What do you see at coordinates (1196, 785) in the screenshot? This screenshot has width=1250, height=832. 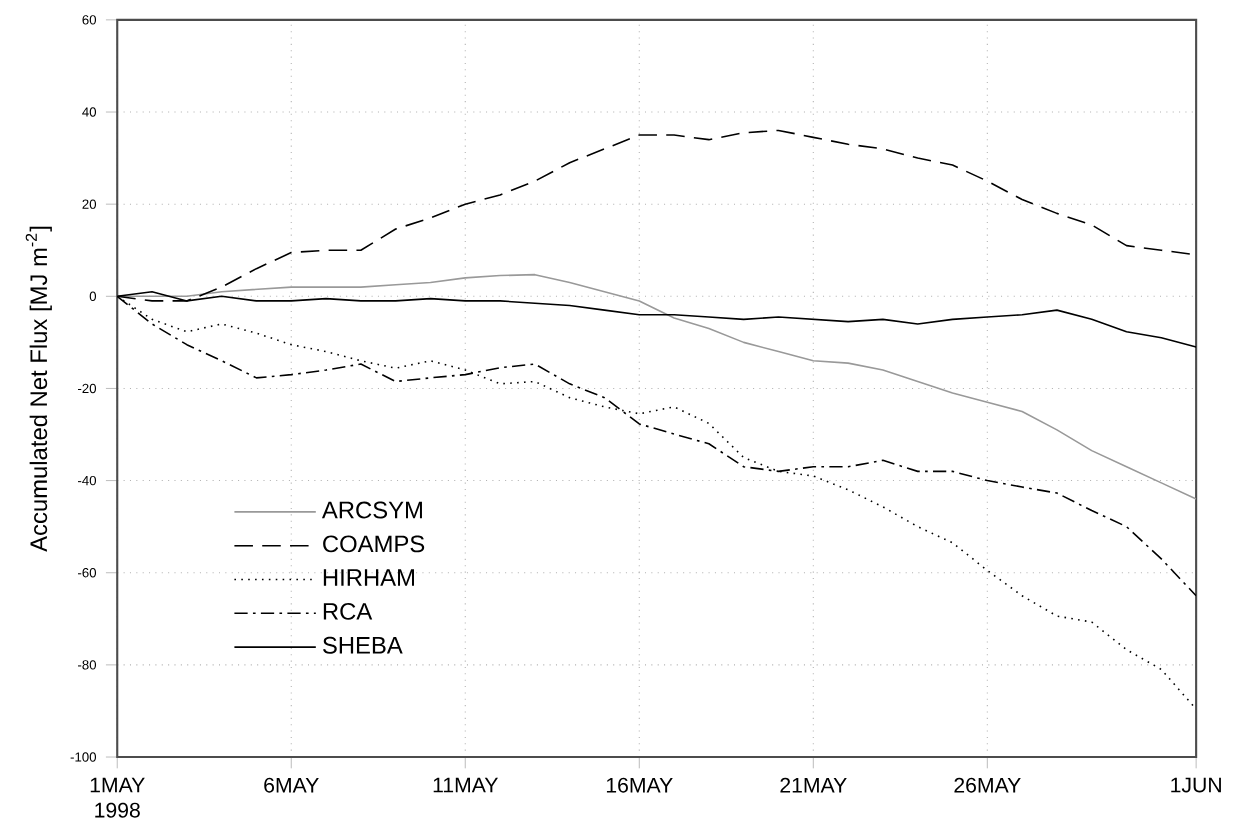 I see `x-tick-label: 1JUN` at bounding box center [1196, 785].